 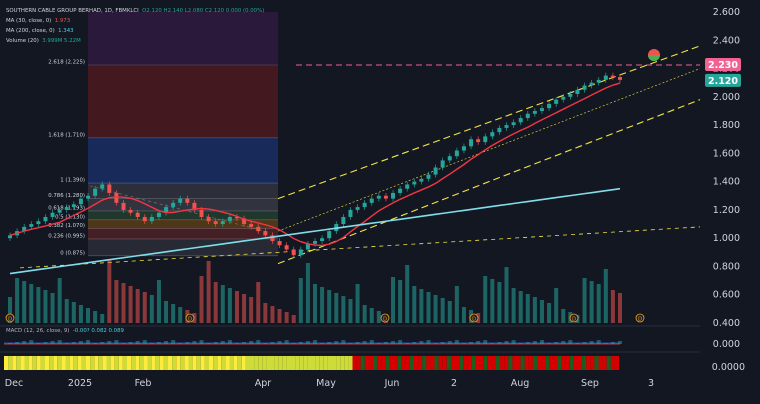 What do you see at coordinates (72, 11) in the screenshot?
I see `symbol-title: SOUTHERN CABLE GROUP BERHAD, 1D, FBMKLCI` at bounding box center [72, 11].